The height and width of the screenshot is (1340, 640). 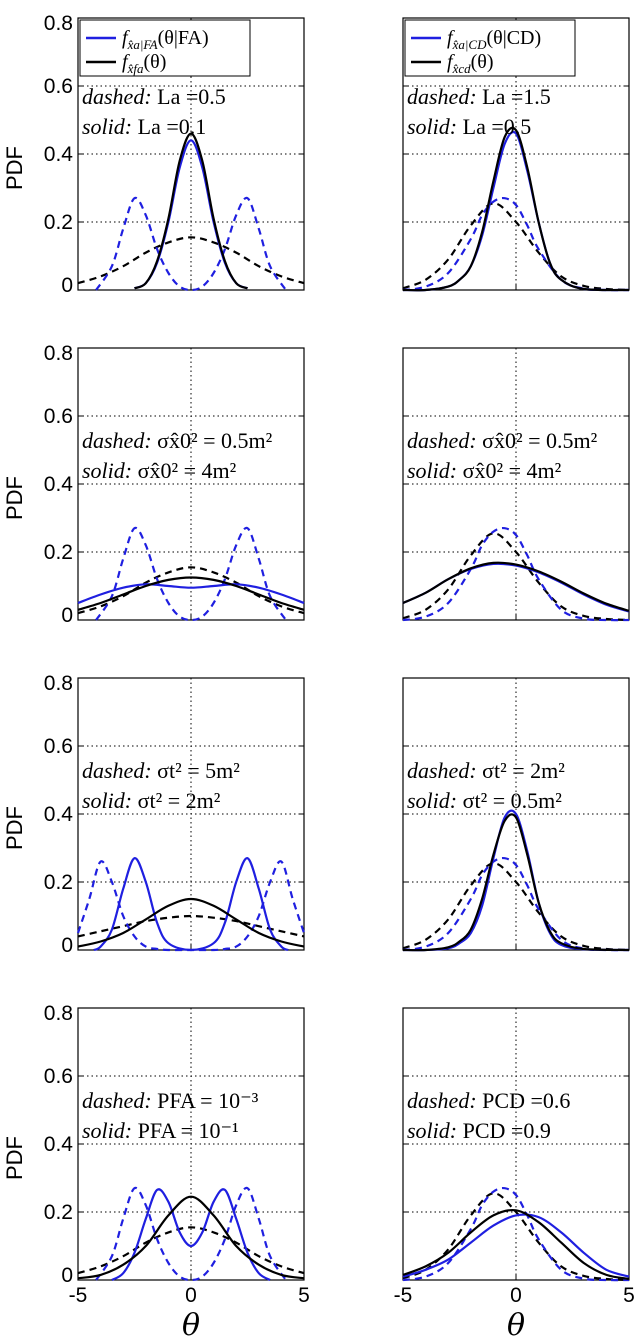 I want to click on panel-r2c2: dashed: σx̂0² = 0.5m² solid: σx̂0² = 4m², so click(x=516, y=484).